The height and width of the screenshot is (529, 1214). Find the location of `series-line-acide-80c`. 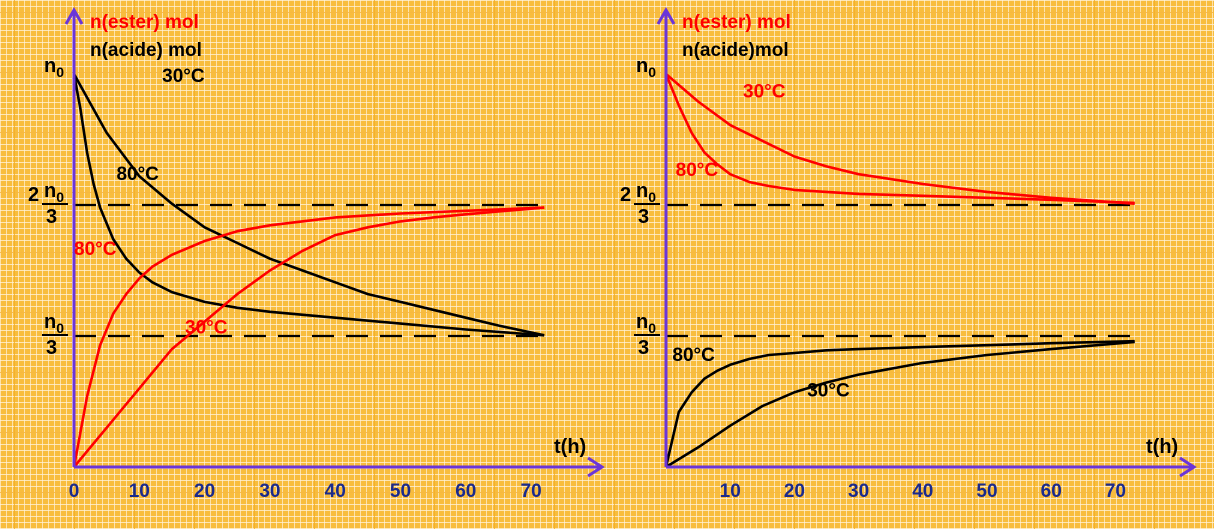

series-line-acide-80c is located at coordinates (899, 403).